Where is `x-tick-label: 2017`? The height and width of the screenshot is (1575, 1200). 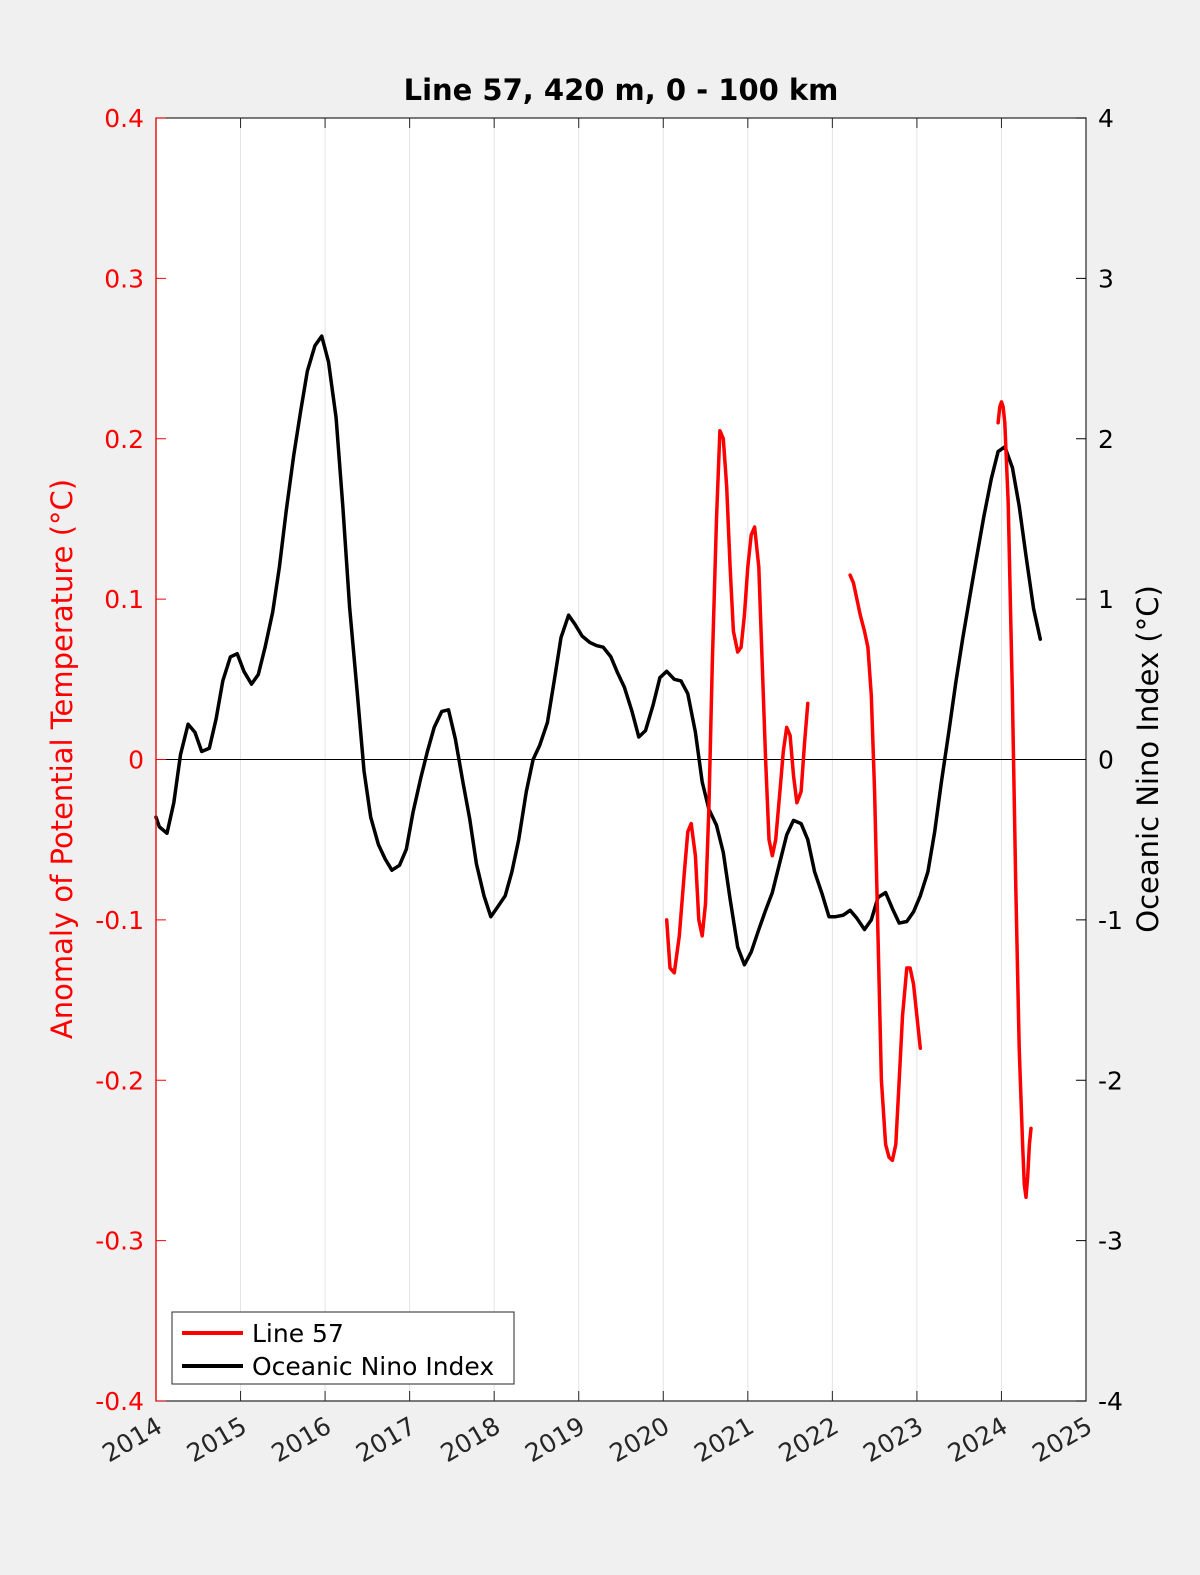 x-tick-label: 2017 is located at coordinates (386, 1439).